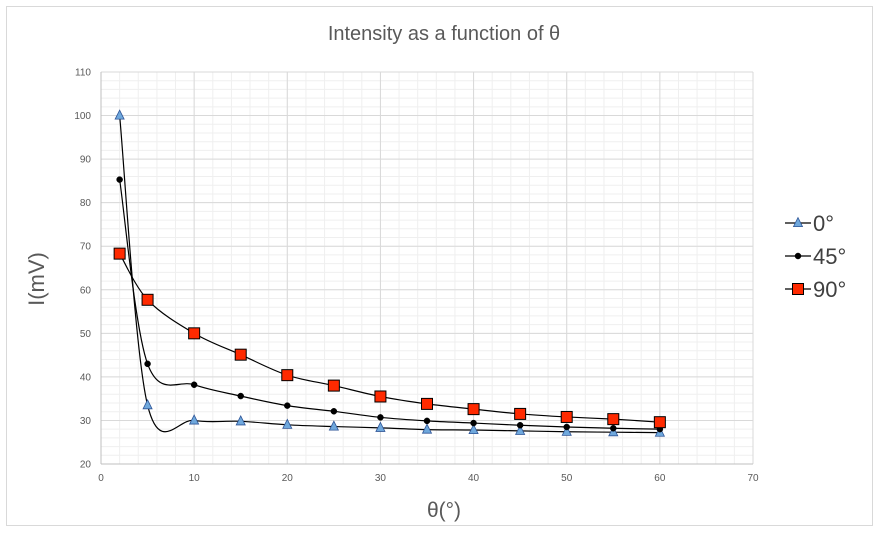  What do you see at coordinates (474, 478) in the screenshot?
I see `x-tick-label: 40` at bounding box center [474, 478].